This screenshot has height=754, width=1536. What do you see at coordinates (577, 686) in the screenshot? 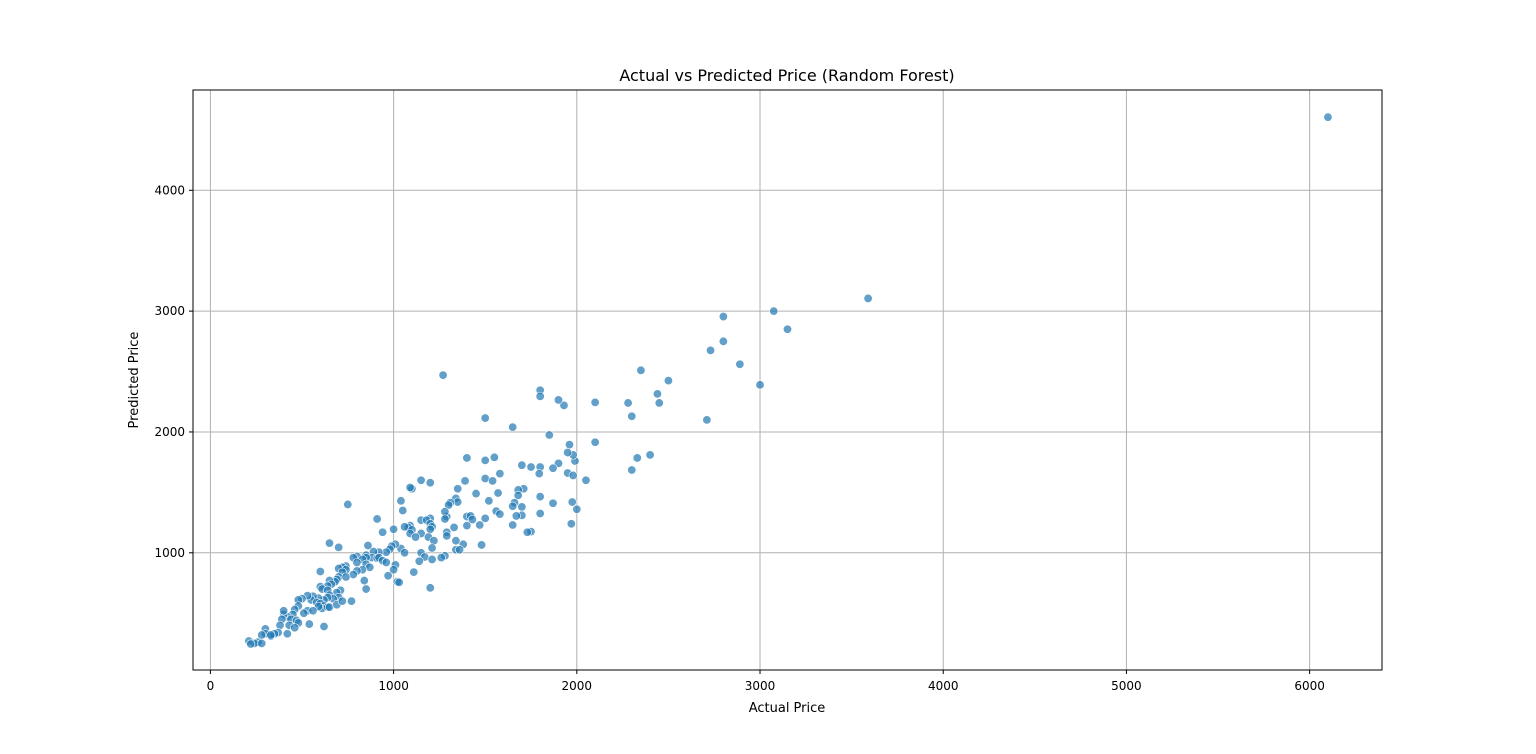
I see `x-tick-label: 2000` at bounding box center [577, 686].